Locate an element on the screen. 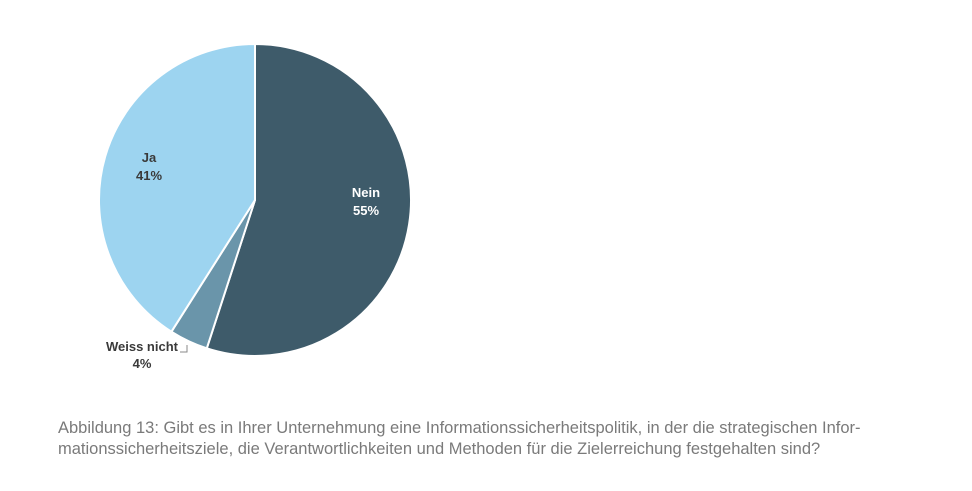 This screenshot has height=491, width=972. slice-label-weiss-nicht: Weiss nicht is located at coordinates (142, 346).